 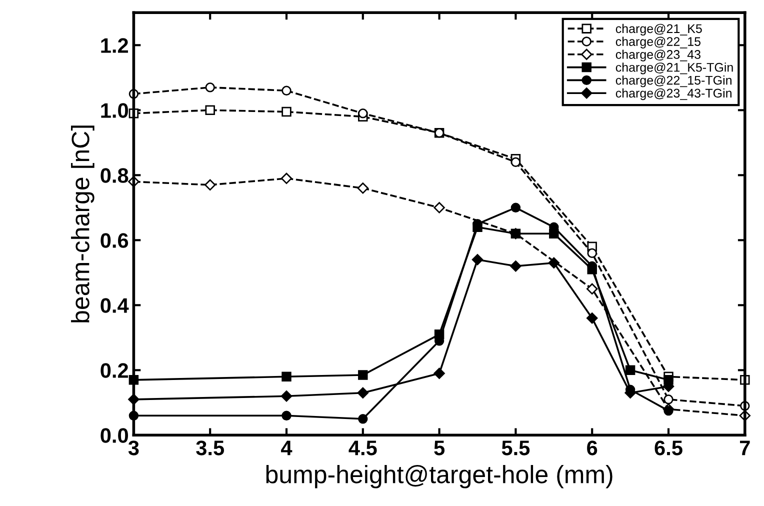 I want to click on y-tick-label: 1.2, so click(x=114, y=45).